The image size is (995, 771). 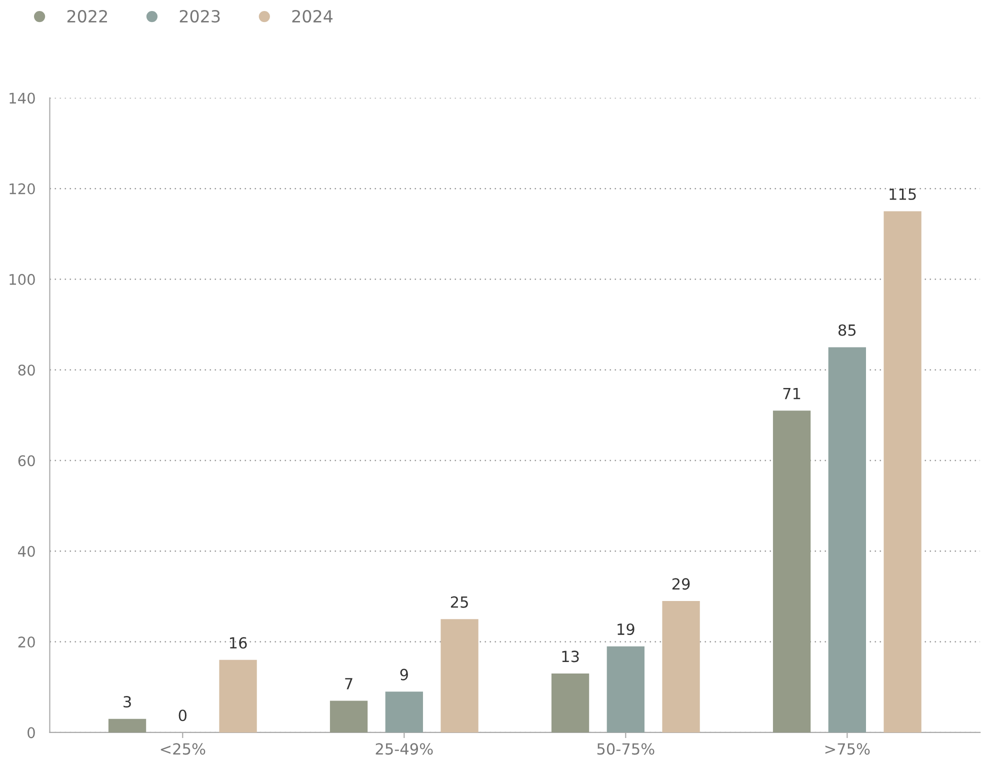 I want to click on x-tick-label: 25-49%, so click(x=404, y=749).